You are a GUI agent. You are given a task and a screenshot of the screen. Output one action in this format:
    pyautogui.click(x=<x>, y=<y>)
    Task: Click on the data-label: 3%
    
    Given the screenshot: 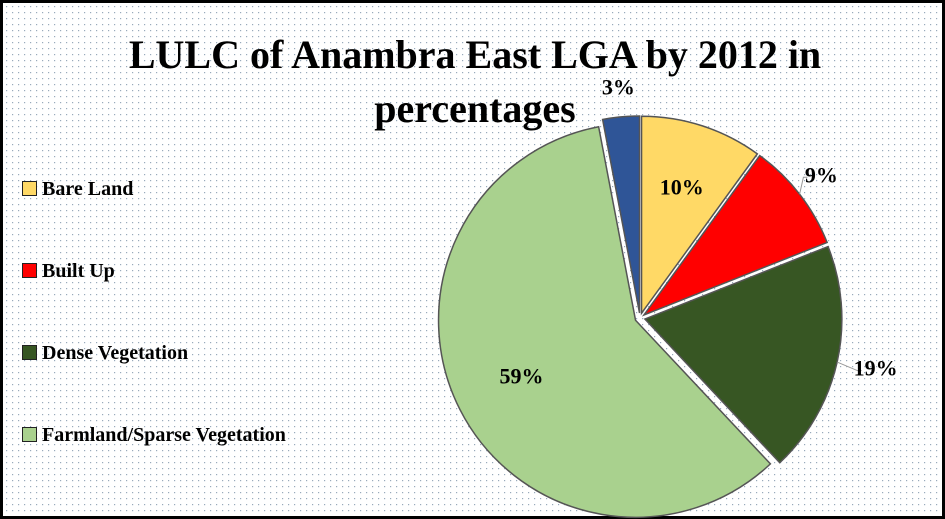 What is the action you would take?
    pyautogui.click(x=618, y=86)
    